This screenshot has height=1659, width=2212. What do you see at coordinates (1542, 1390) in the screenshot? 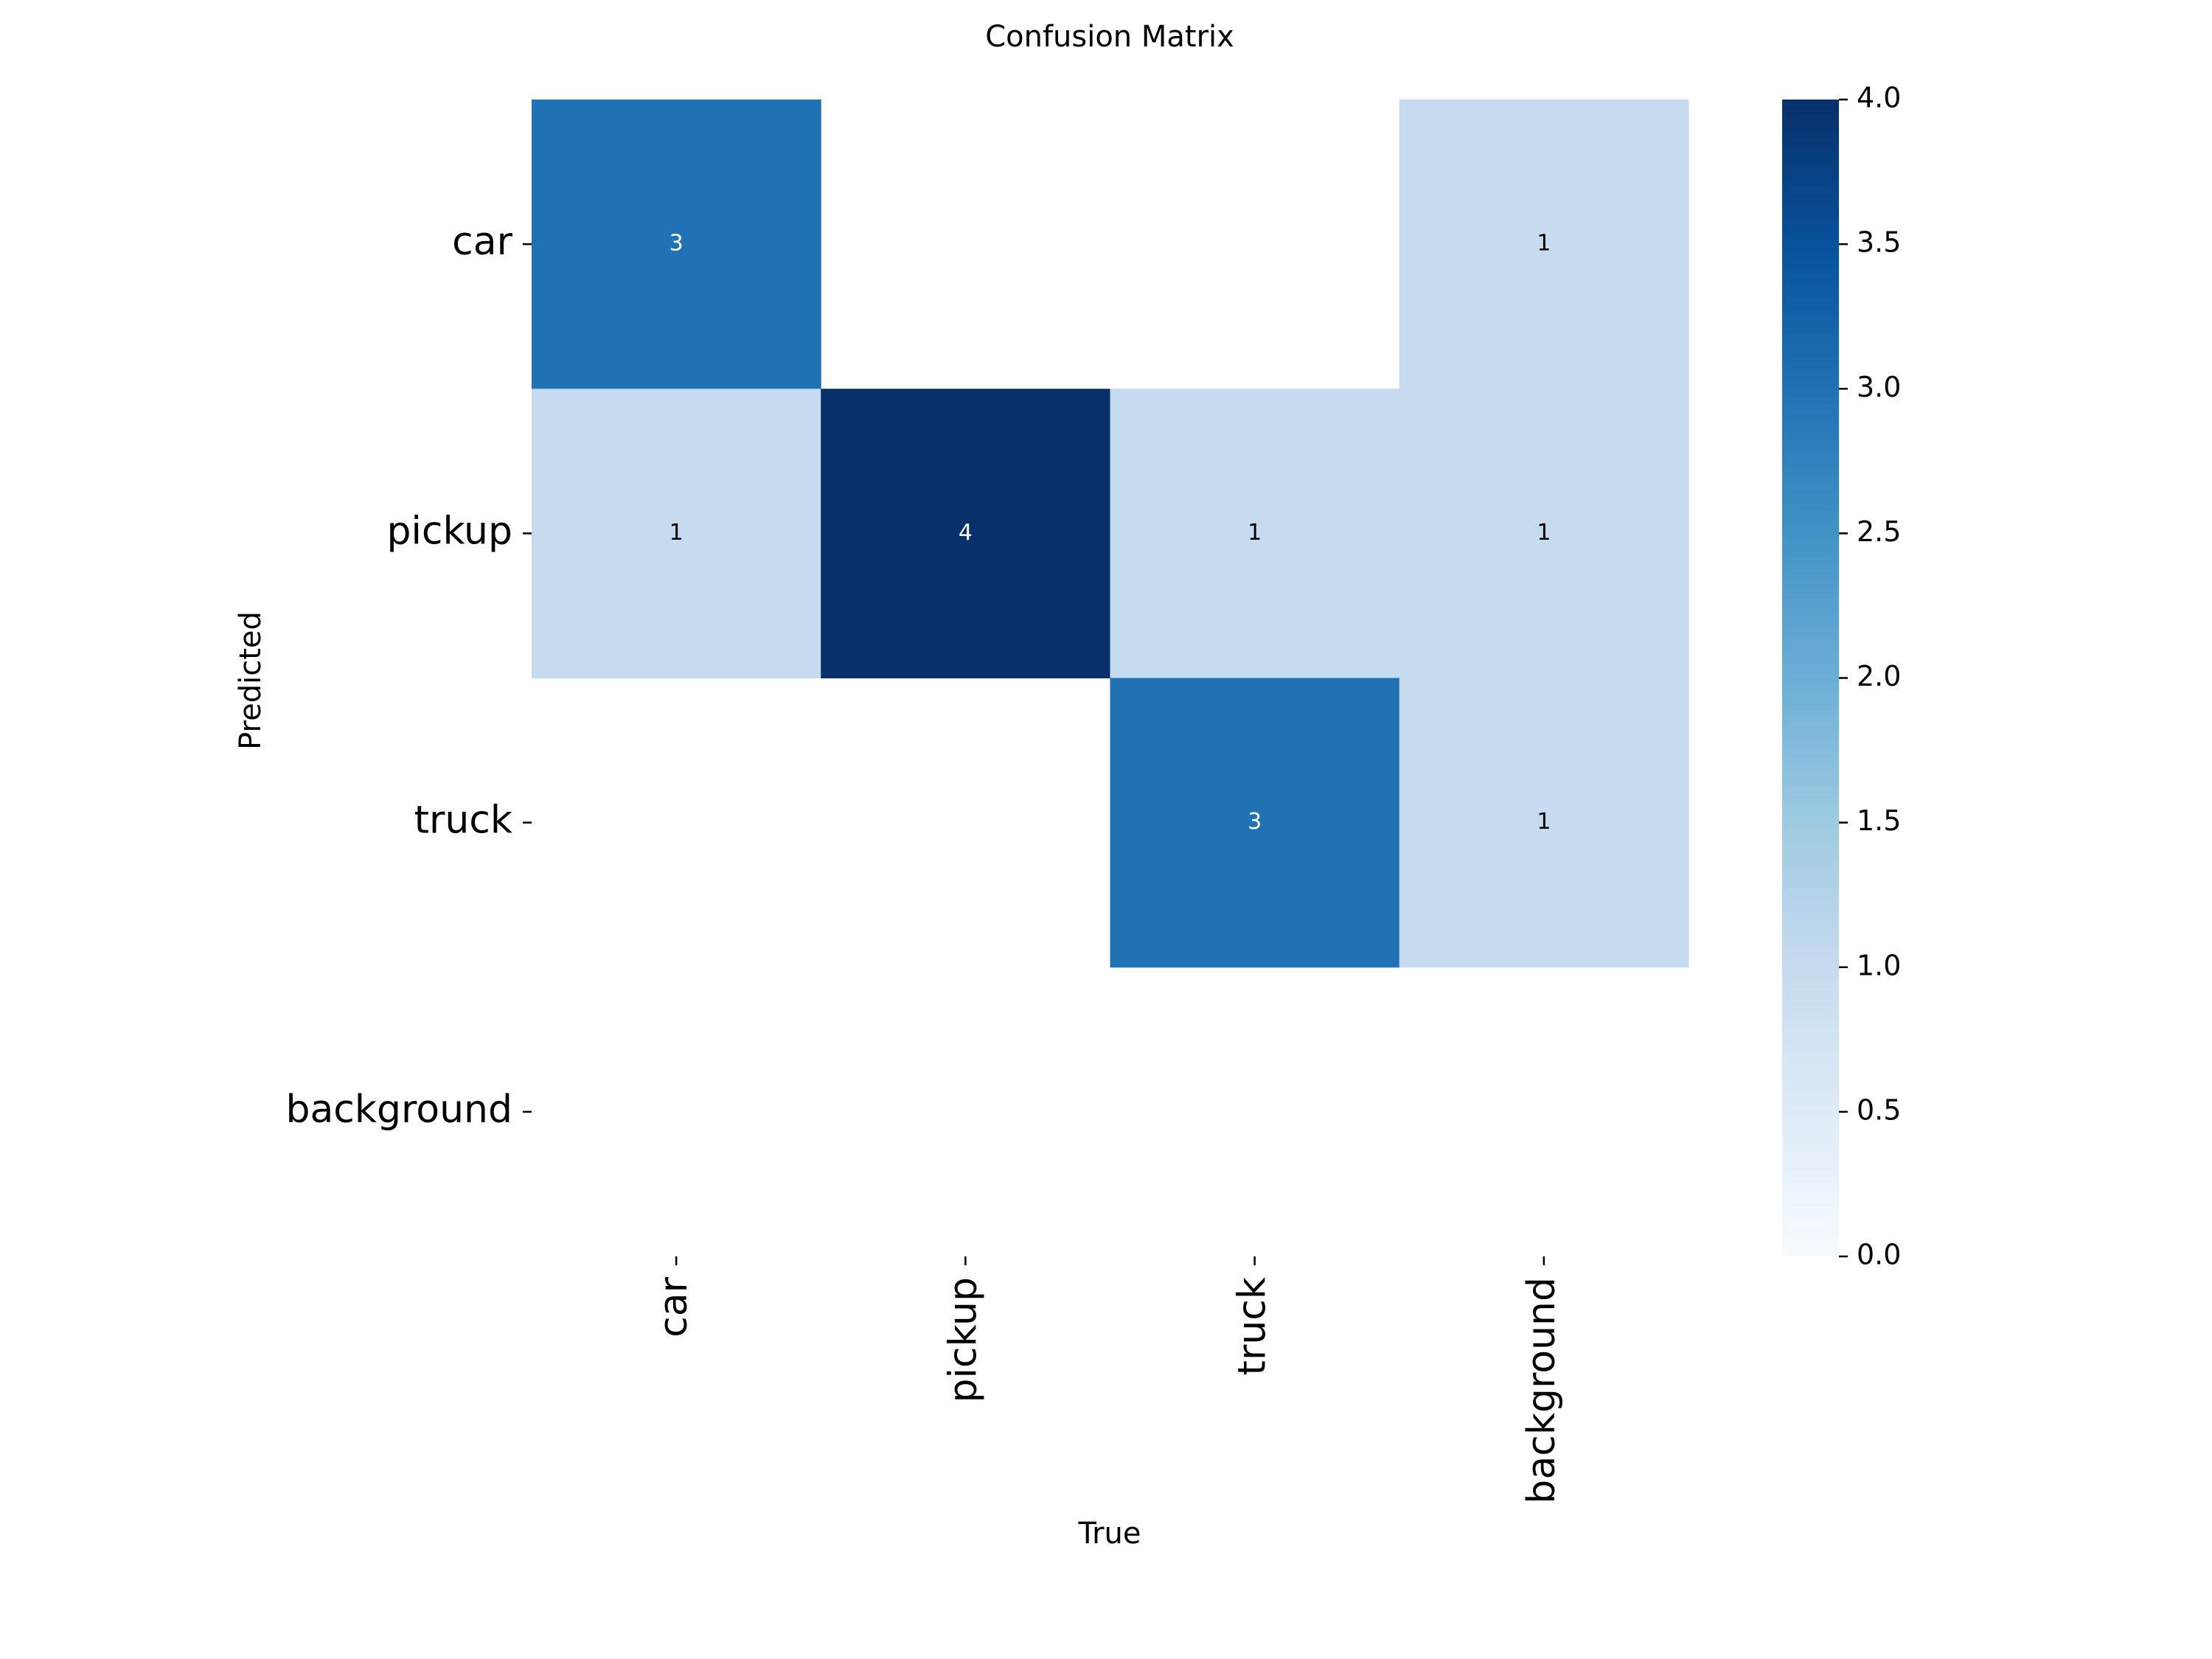
I see `x-tick-label: background` at bounding box center [1542, 1390].